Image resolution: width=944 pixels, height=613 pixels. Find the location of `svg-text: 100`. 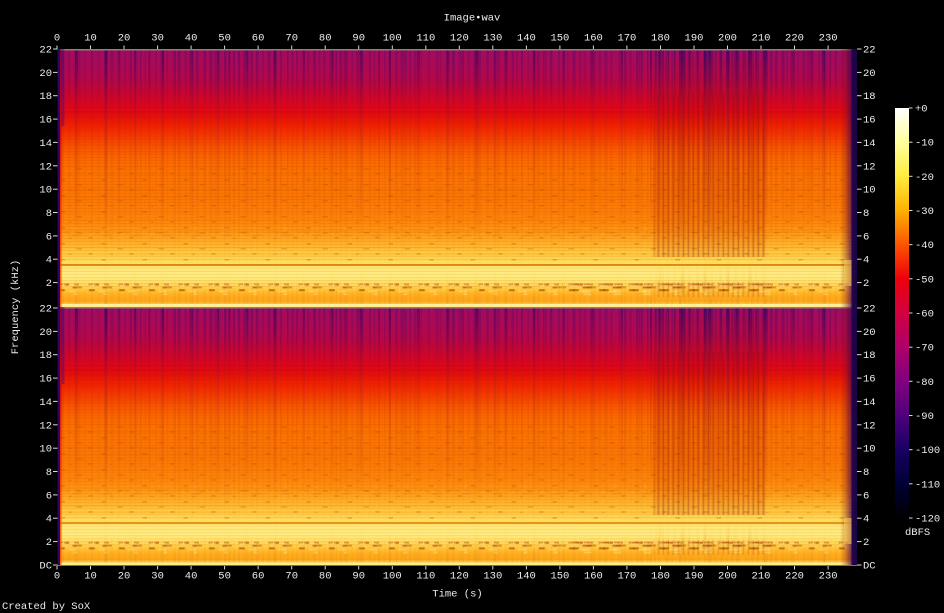

svg-text: 100 is located at coordinates (392, 577).